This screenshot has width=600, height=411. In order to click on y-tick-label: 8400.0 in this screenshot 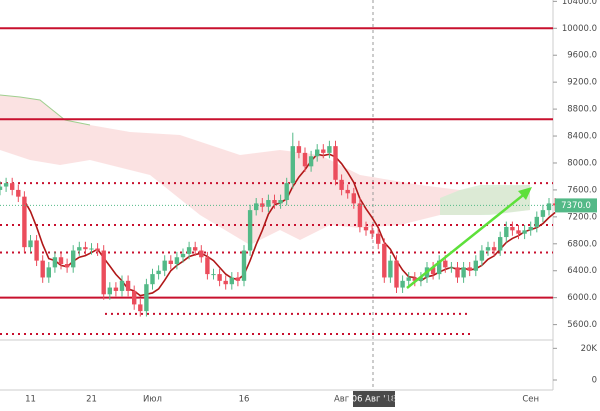, I will do `click(582, 137)`.